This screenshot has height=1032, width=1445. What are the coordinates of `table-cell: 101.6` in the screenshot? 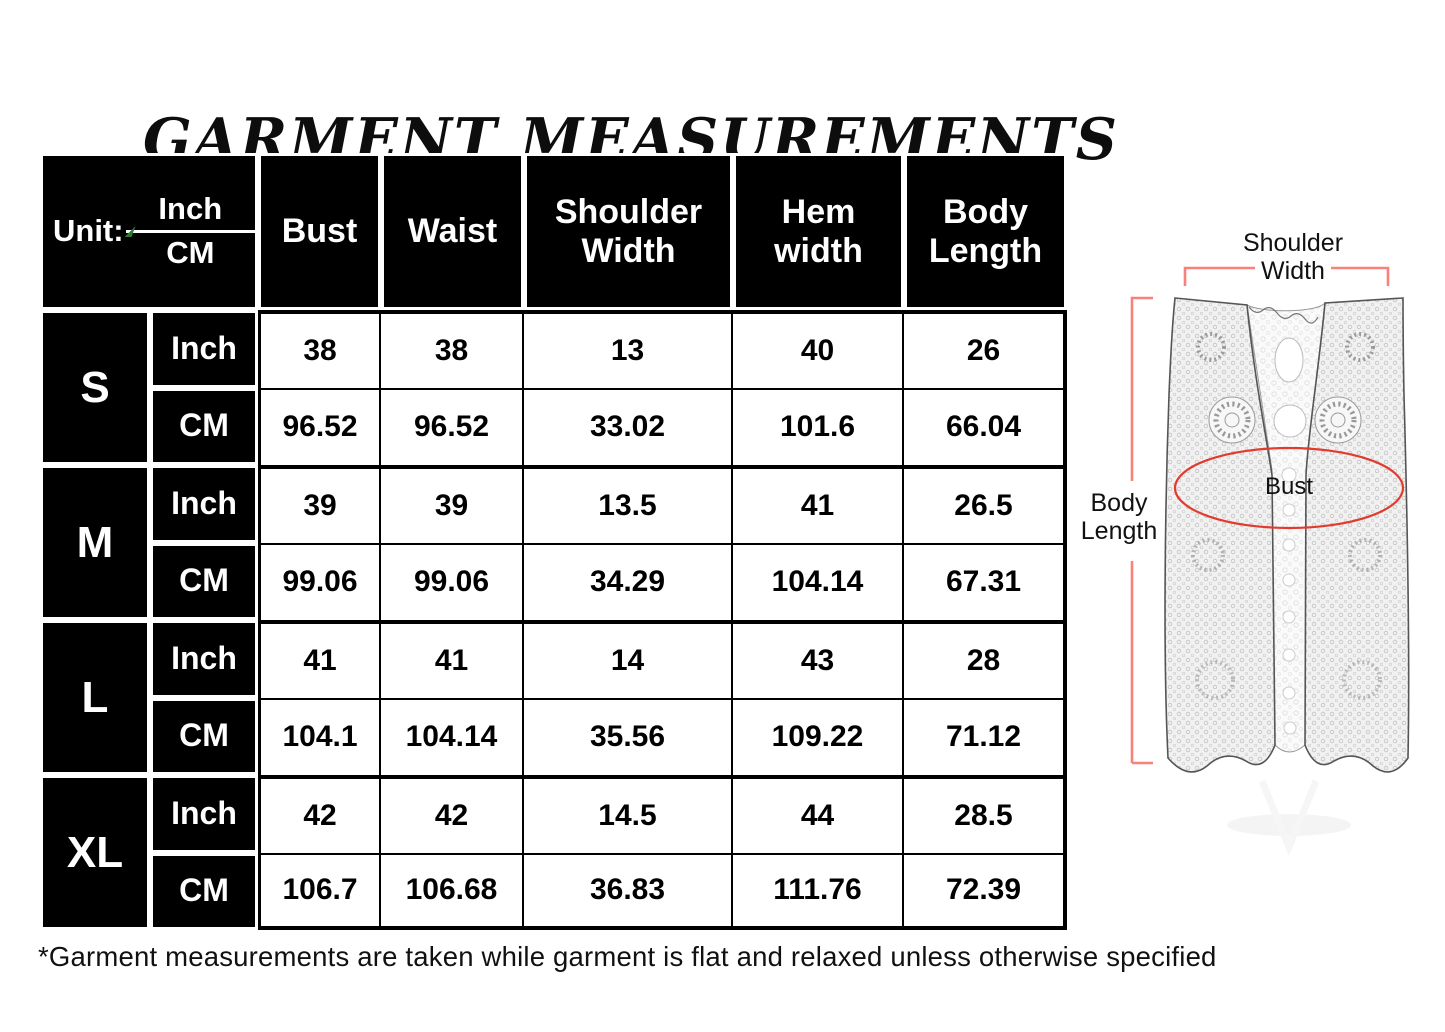 It's located at (818, 426).